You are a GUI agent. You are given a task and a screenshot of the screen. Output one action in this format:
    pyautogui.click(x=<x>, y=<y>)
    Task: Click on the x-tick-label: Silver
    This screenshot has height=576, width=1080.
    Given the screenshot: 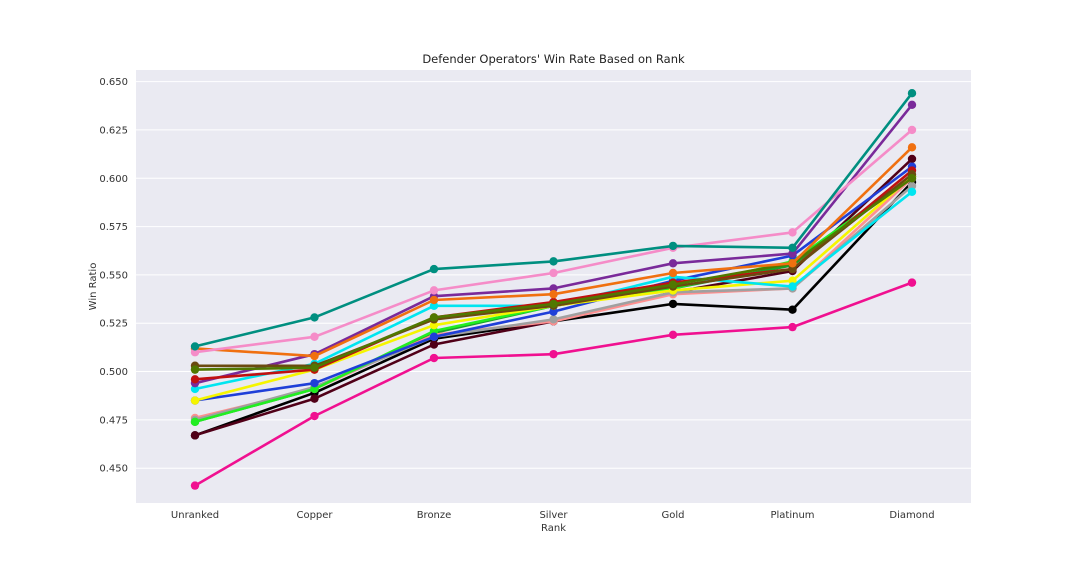 What is the action you would take?
    pyautogui.click(x=553, y=515)
    